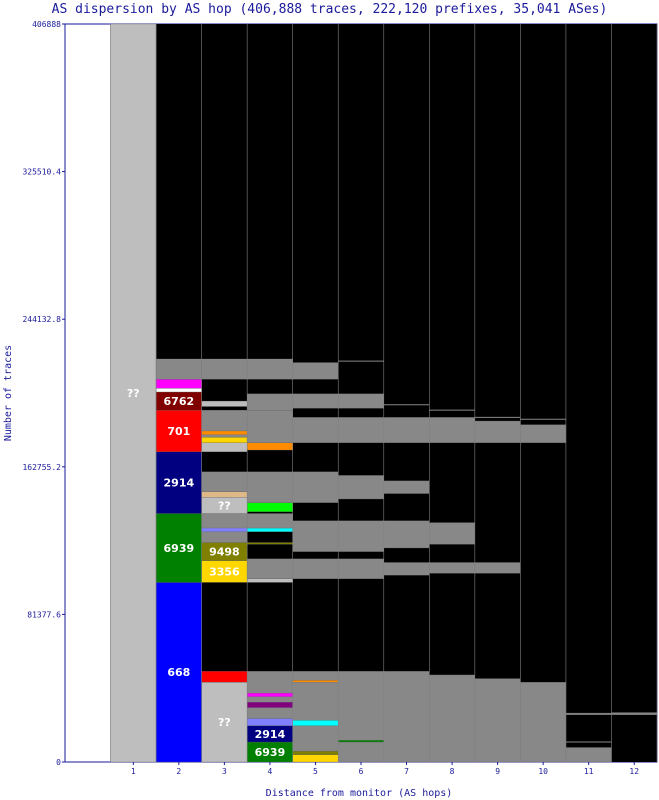 Image resolution: width=659 pixels, height=800 pixels. What do you see at coordinates (224, 722) in the screenshot?
I see `segment-label-hop-3-9: ??` at bounding box center [224, 722].